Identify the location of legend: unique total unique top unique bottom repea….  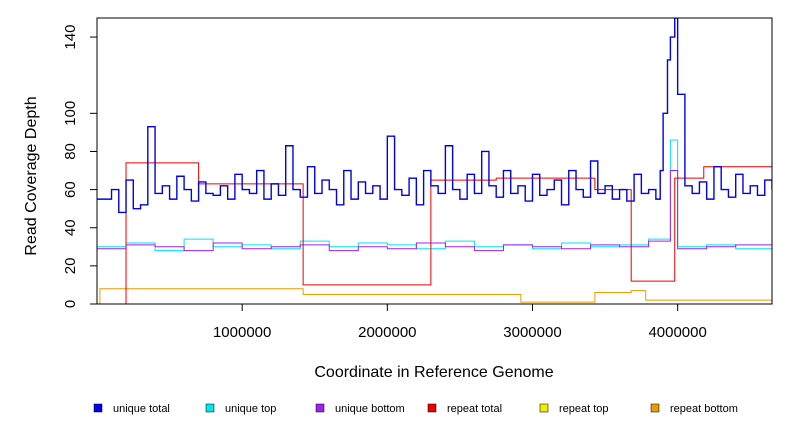
(415, 409).